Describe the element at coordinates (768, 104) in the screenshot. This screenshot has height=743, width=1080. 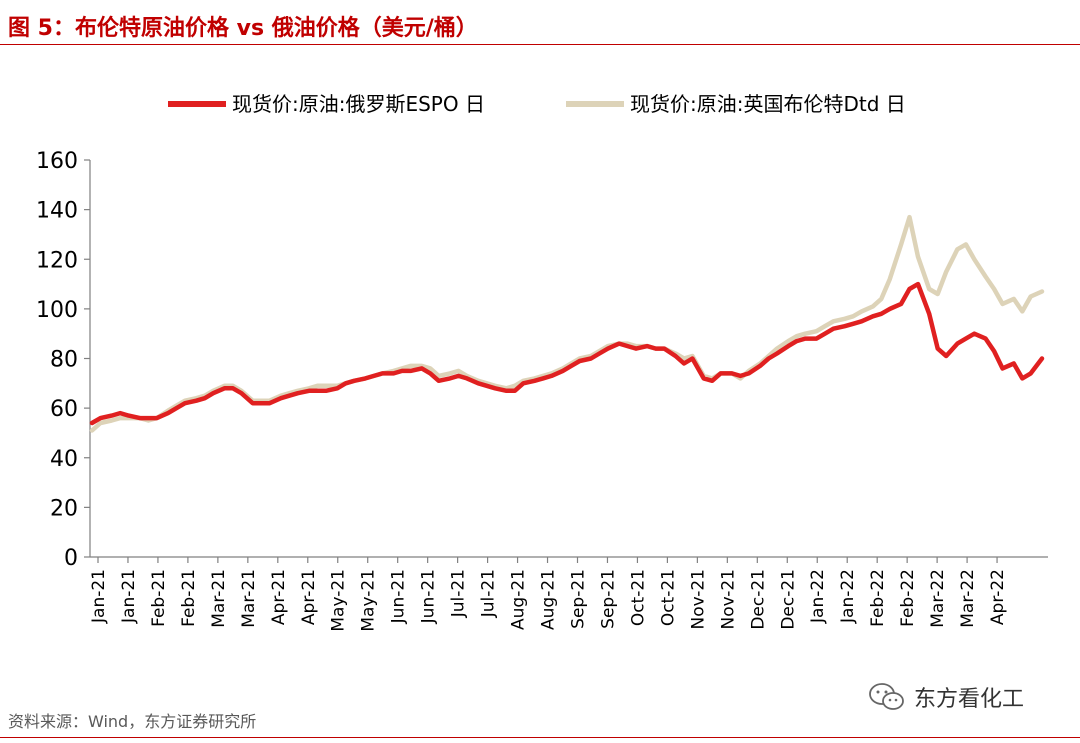
I see `legend-label-brent: 现货价:原油:英国布伦特Dtd 日` at that location.